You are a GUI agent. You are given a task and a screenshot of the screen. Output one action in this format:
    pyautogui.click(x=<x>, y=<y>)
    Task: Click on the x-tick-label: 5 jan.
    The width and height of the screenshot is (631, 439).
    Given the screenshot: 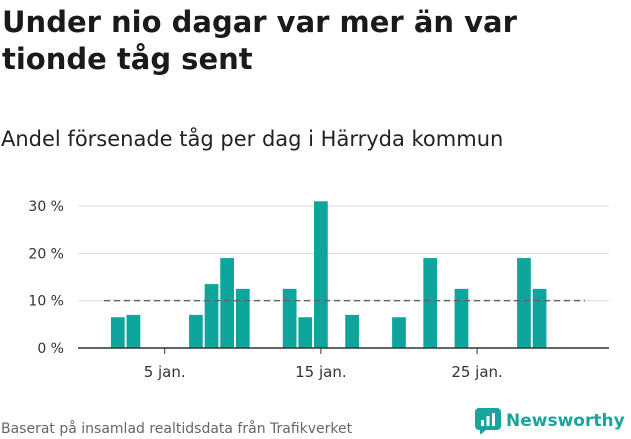 What is the action you would take?
    pyautogui.click(x=165, y=372)
    